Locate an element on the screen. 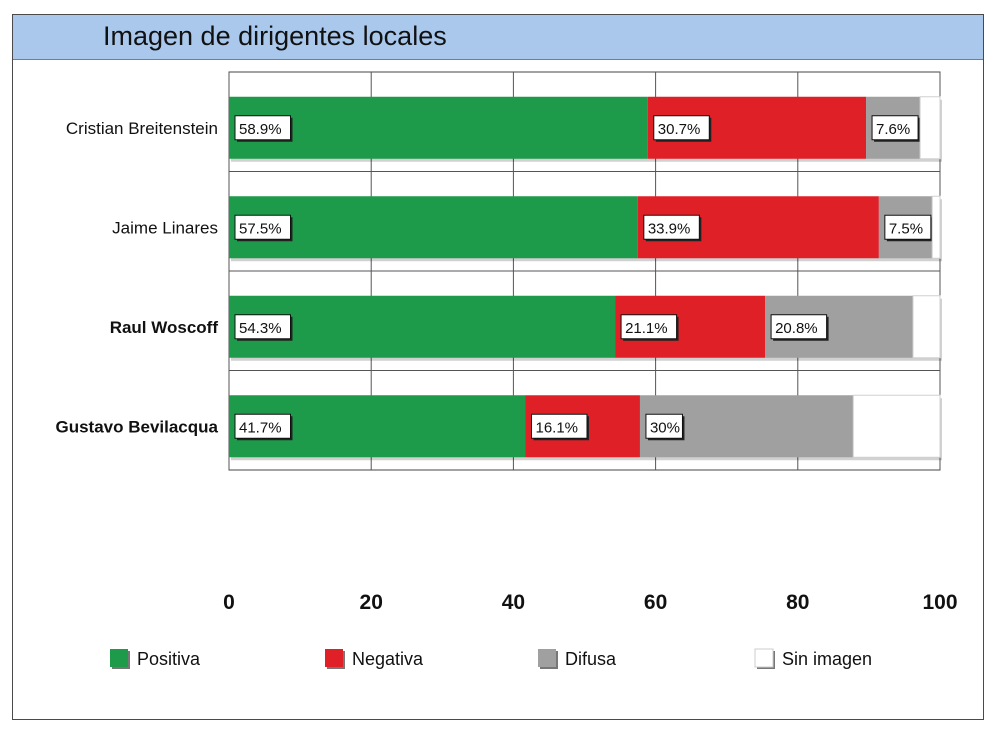 The image size is (1000, 750). data-label: 41.7% is located at coordinates (260, 427).